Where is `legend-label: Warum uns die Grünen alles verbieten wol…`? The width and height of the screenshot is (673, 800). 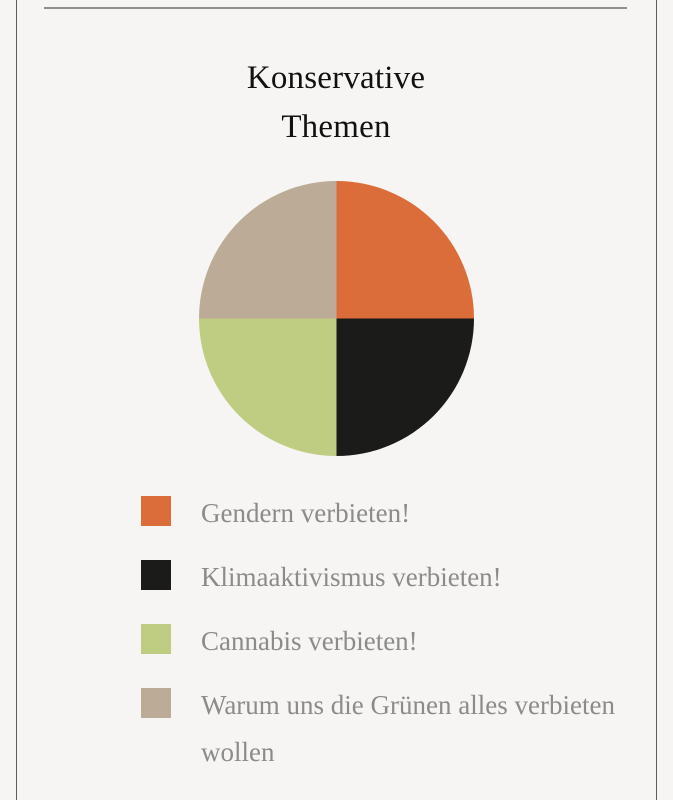
legend-label: Warum uns die Grünen alles verbieten wol… is located at coordinates (408, 728).